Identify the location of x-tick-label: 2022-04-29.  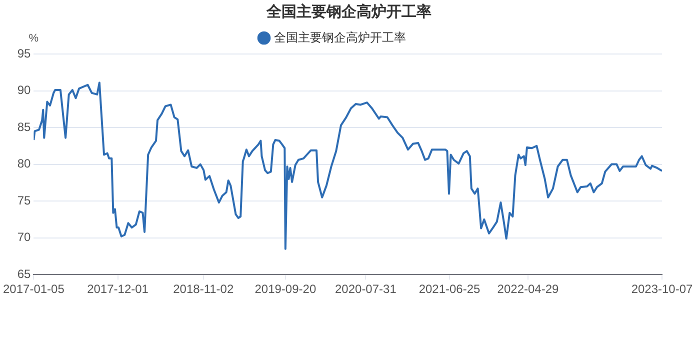
(528, 289).